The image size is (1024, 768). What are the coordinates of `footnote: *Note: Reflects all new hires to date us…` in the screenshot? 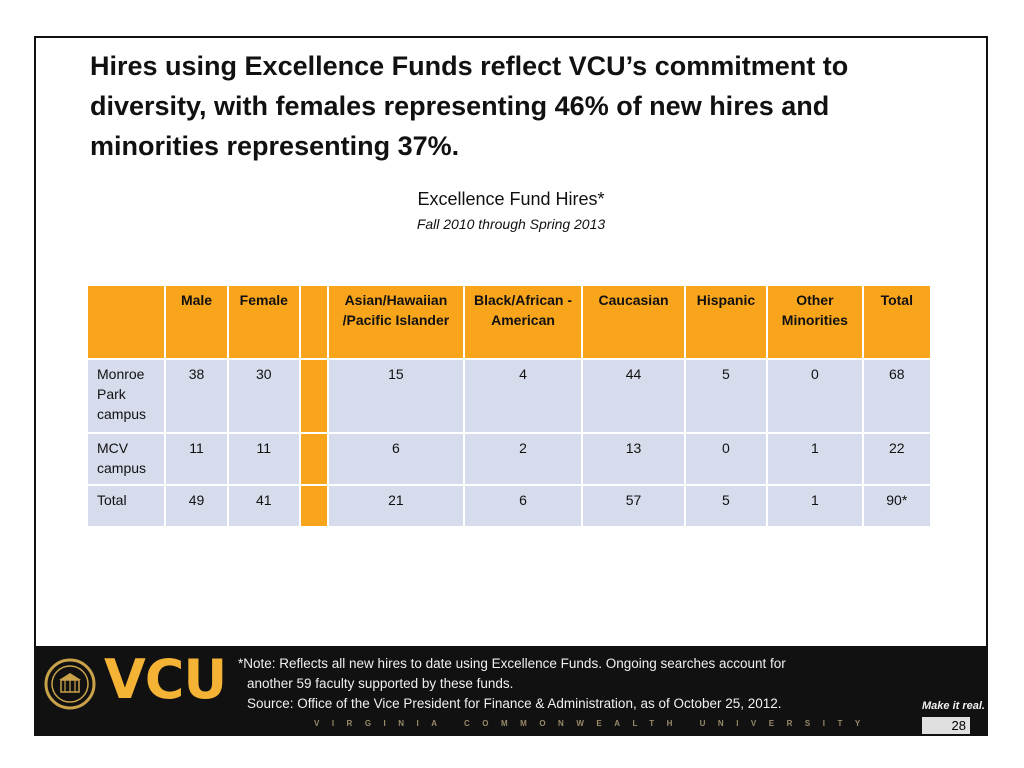 It's located at (568, 684).